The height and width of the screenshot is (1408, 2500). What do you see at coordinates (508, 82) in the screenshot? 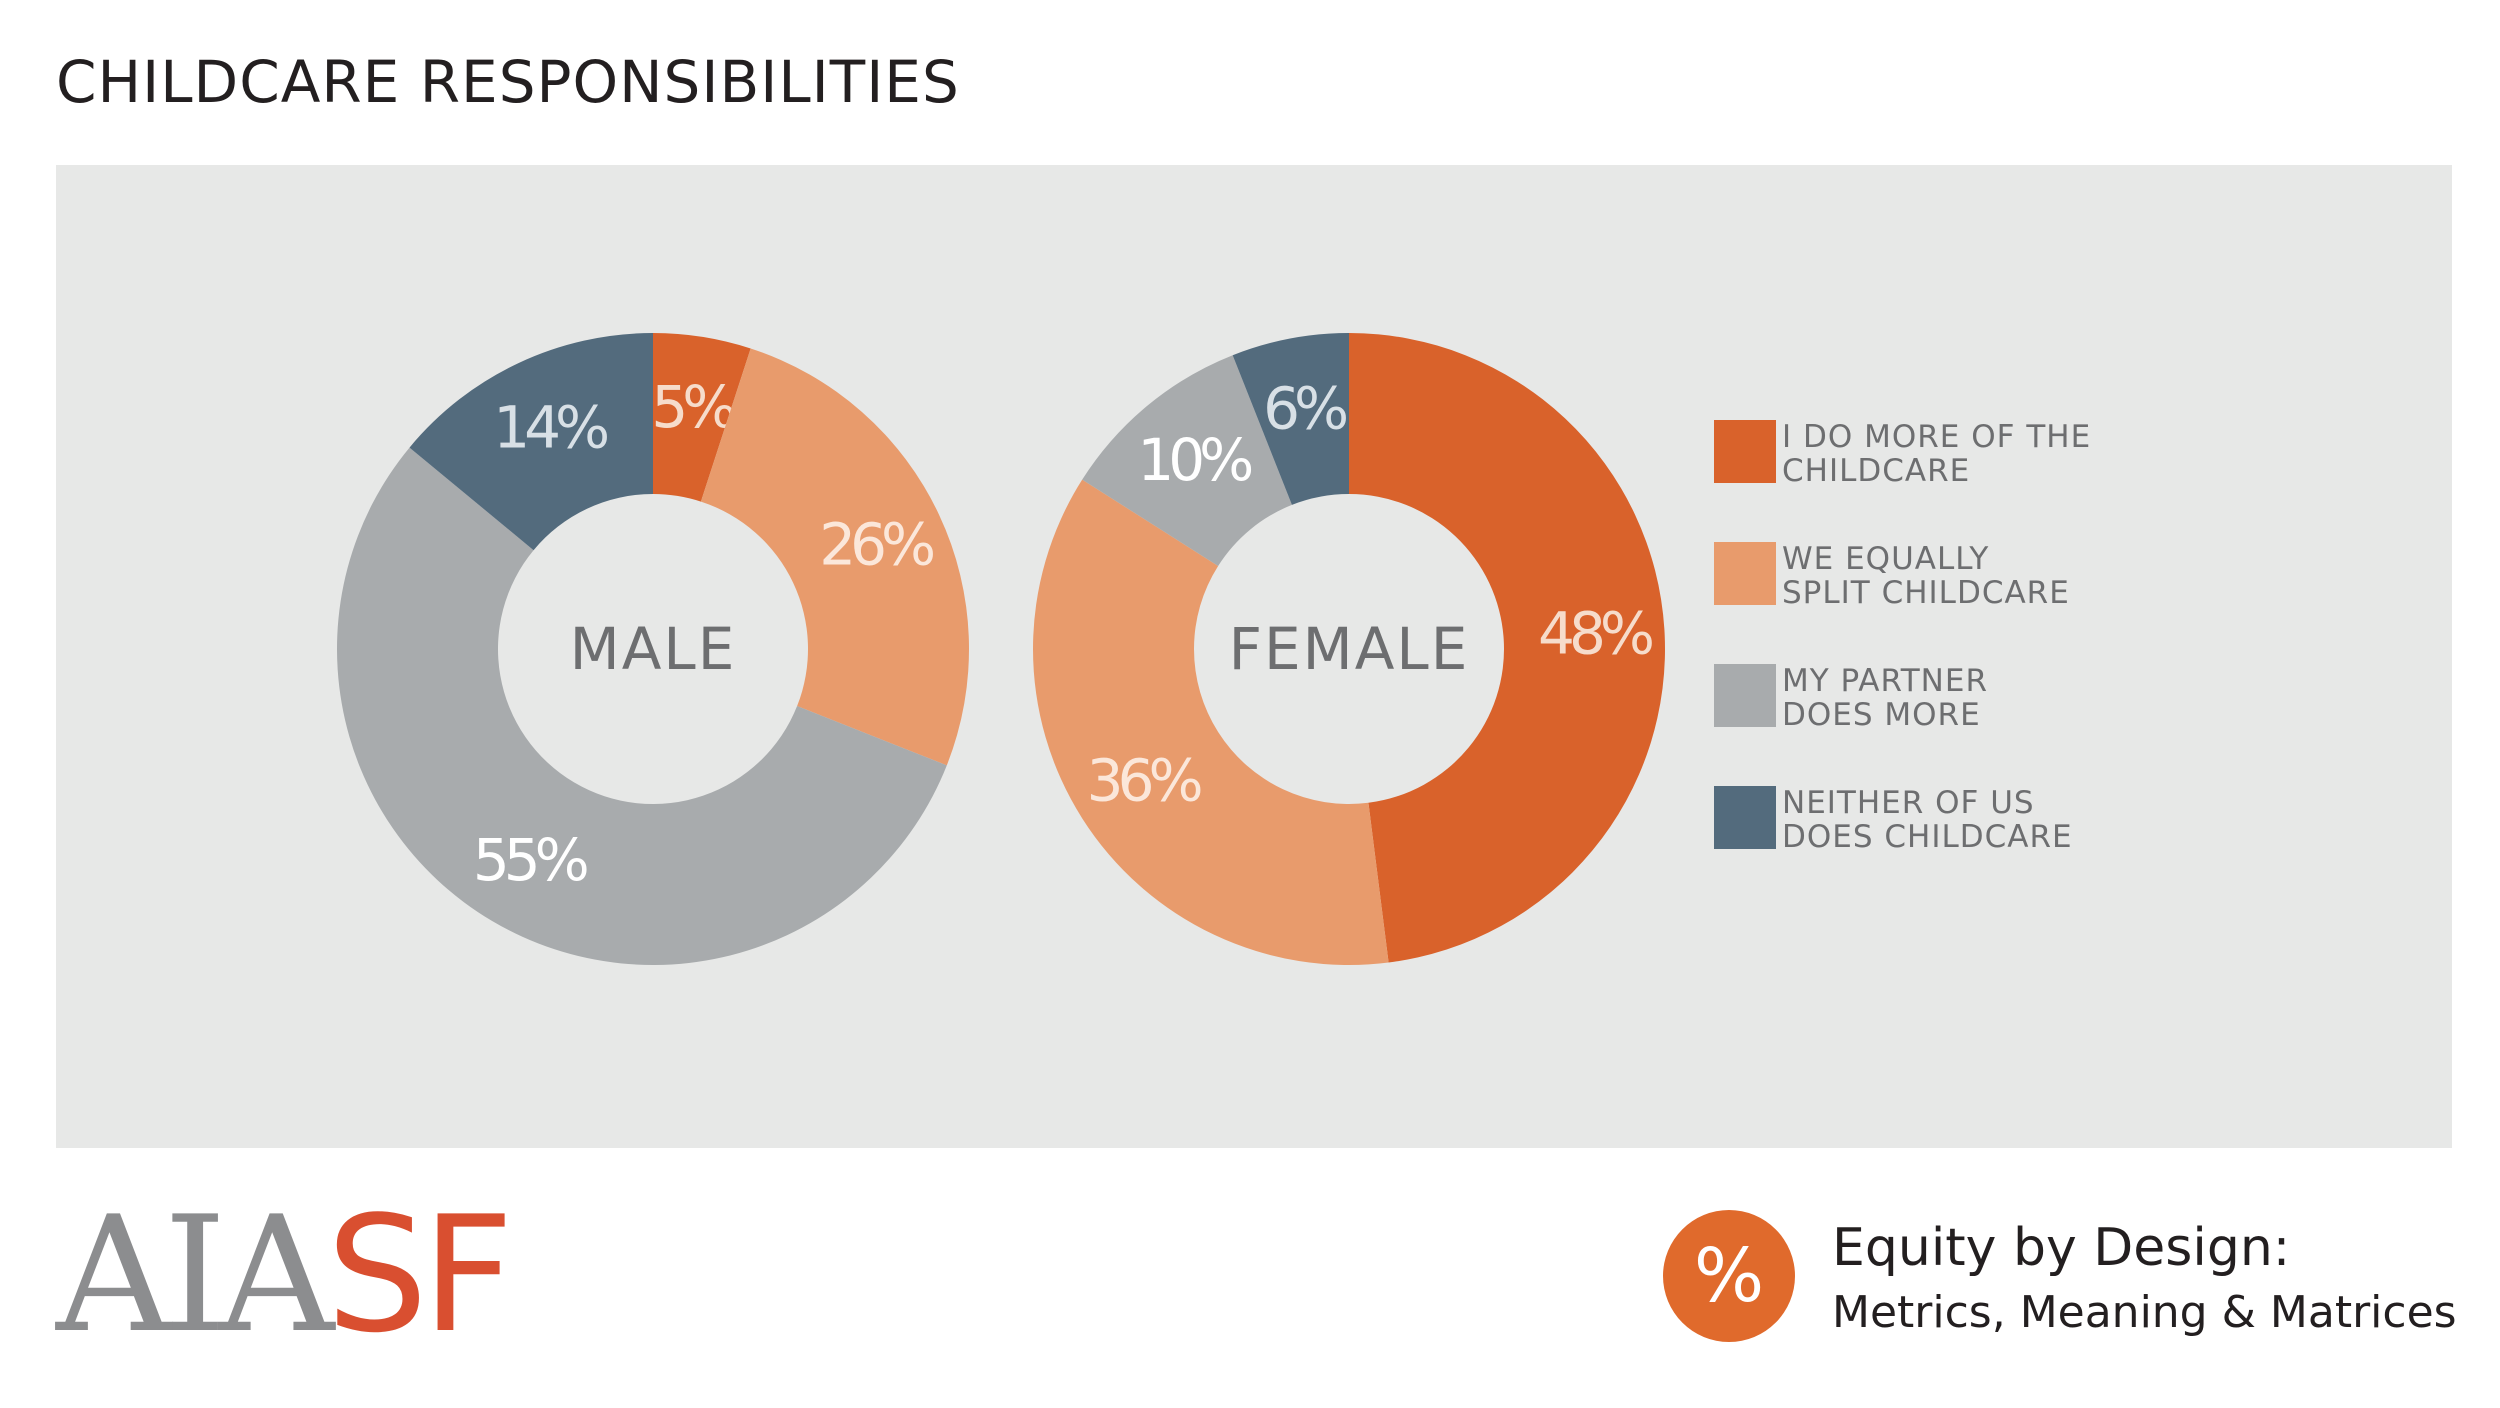
I see `page-title: CHILDCARE RESPONSIBILITIES` at bounding box center [508, 82].